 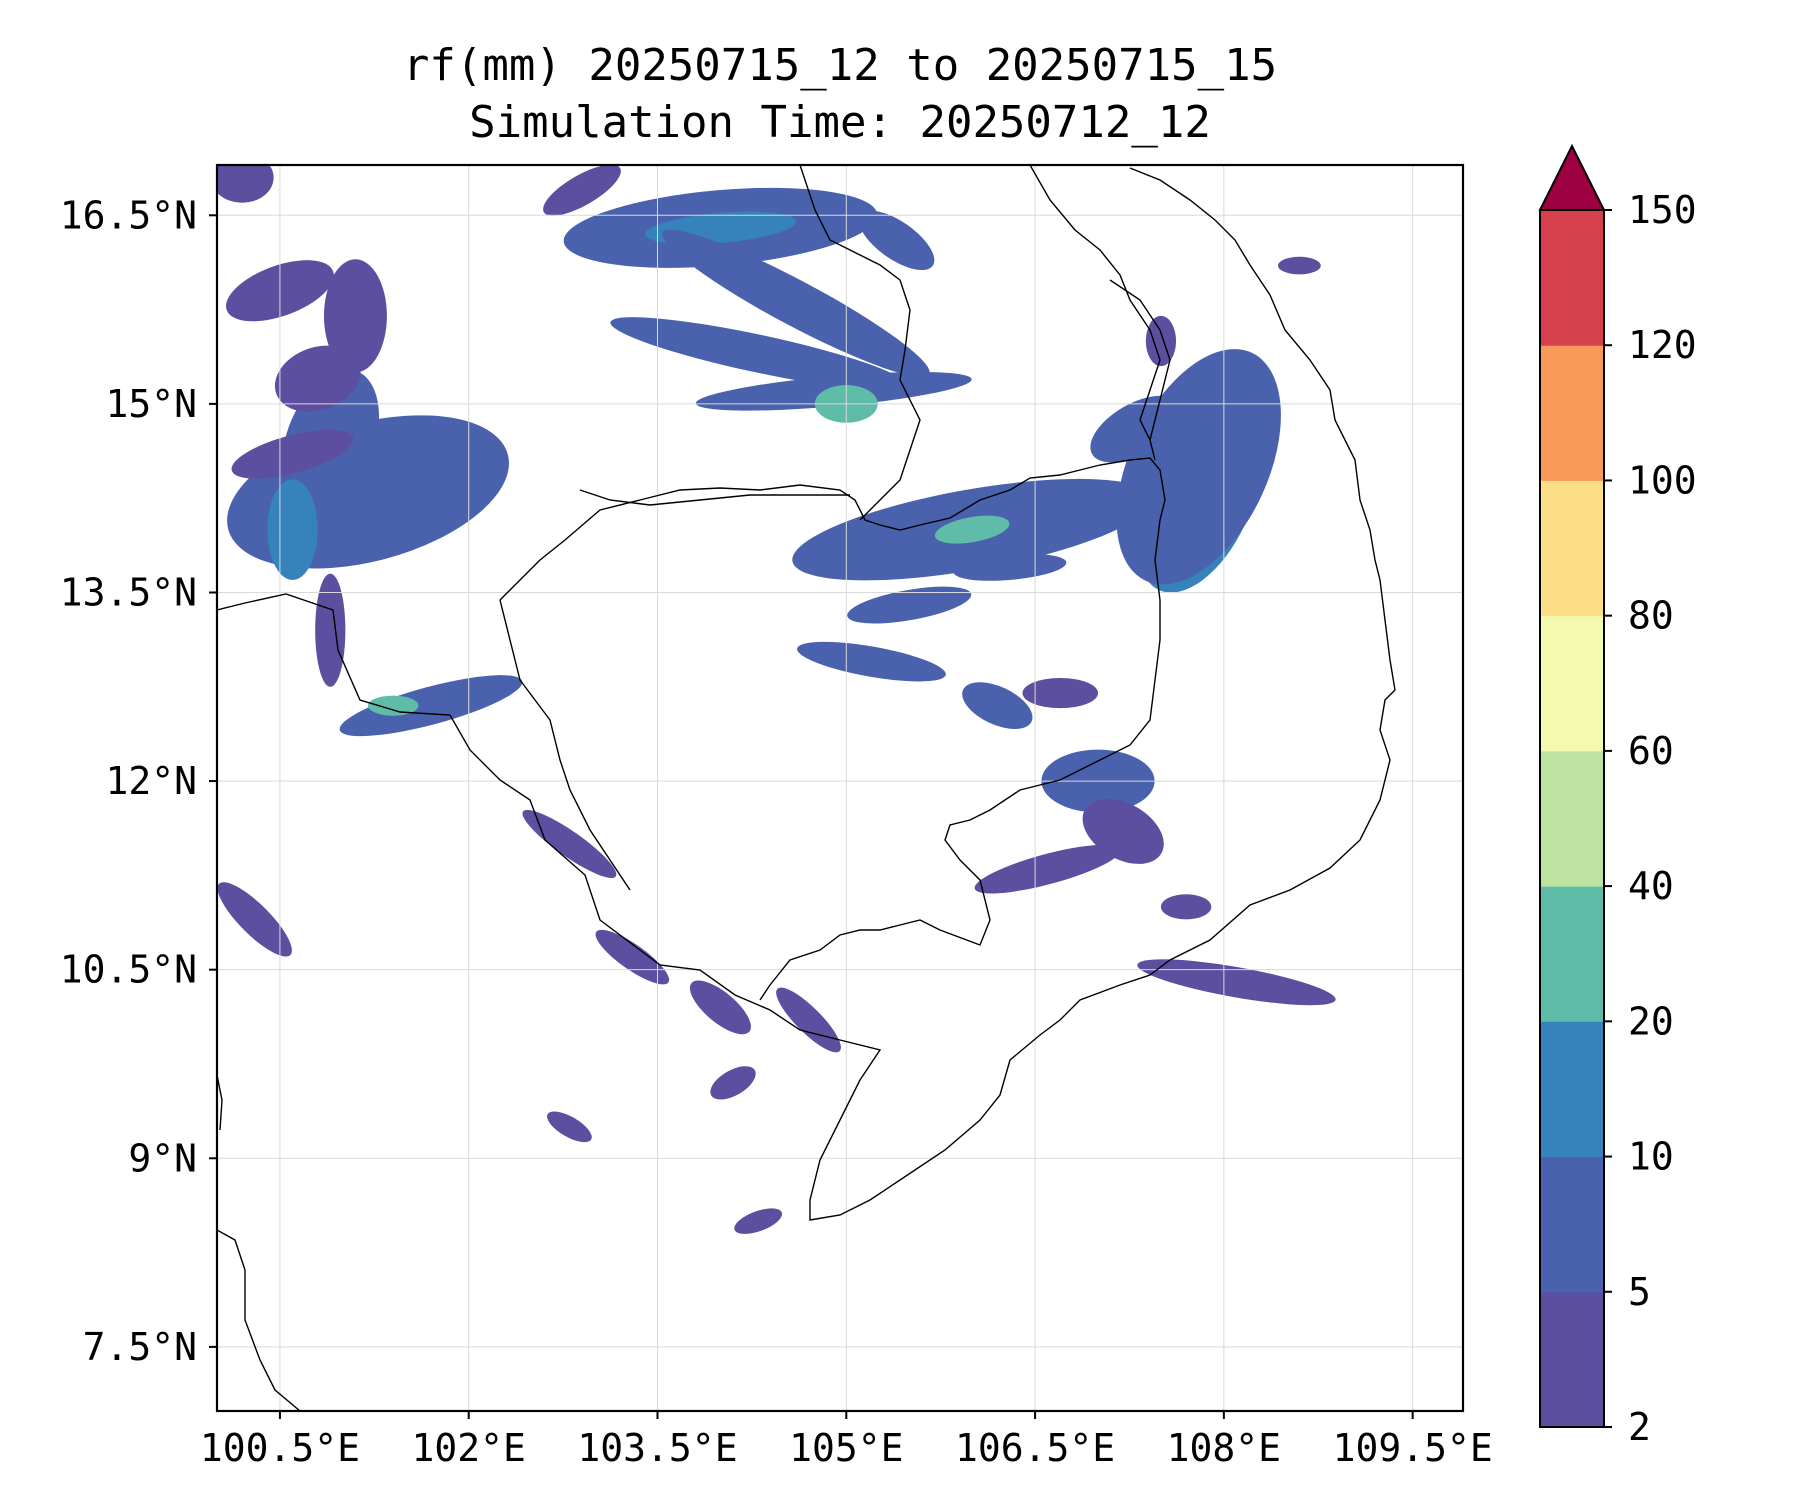 I want to click on x-tick-label: 100.5°E, so click(x=280, y=1448).